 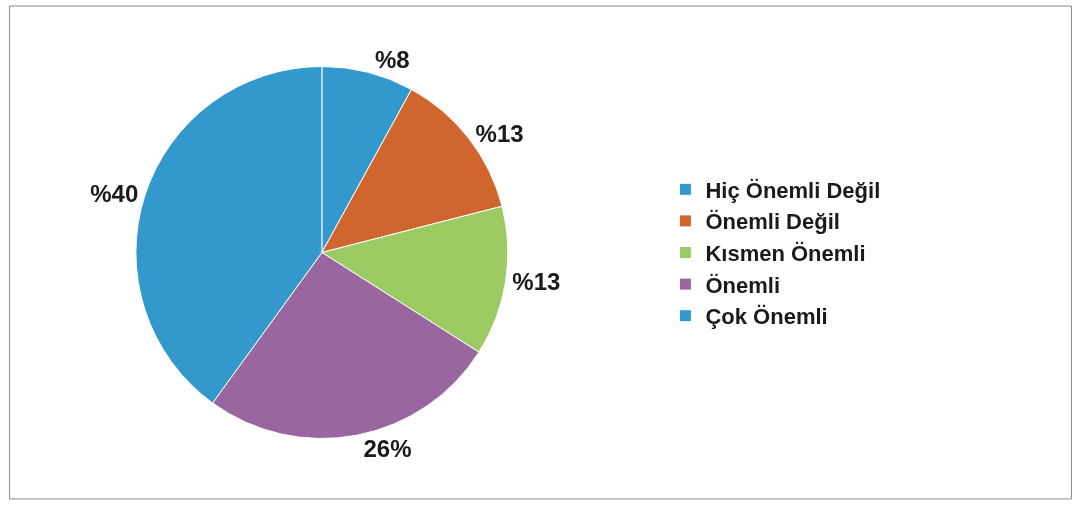 What do you see at coordinates (387, 448) in the screenshot?
I see `data-label: 26%` at bounding box center [387, 448].